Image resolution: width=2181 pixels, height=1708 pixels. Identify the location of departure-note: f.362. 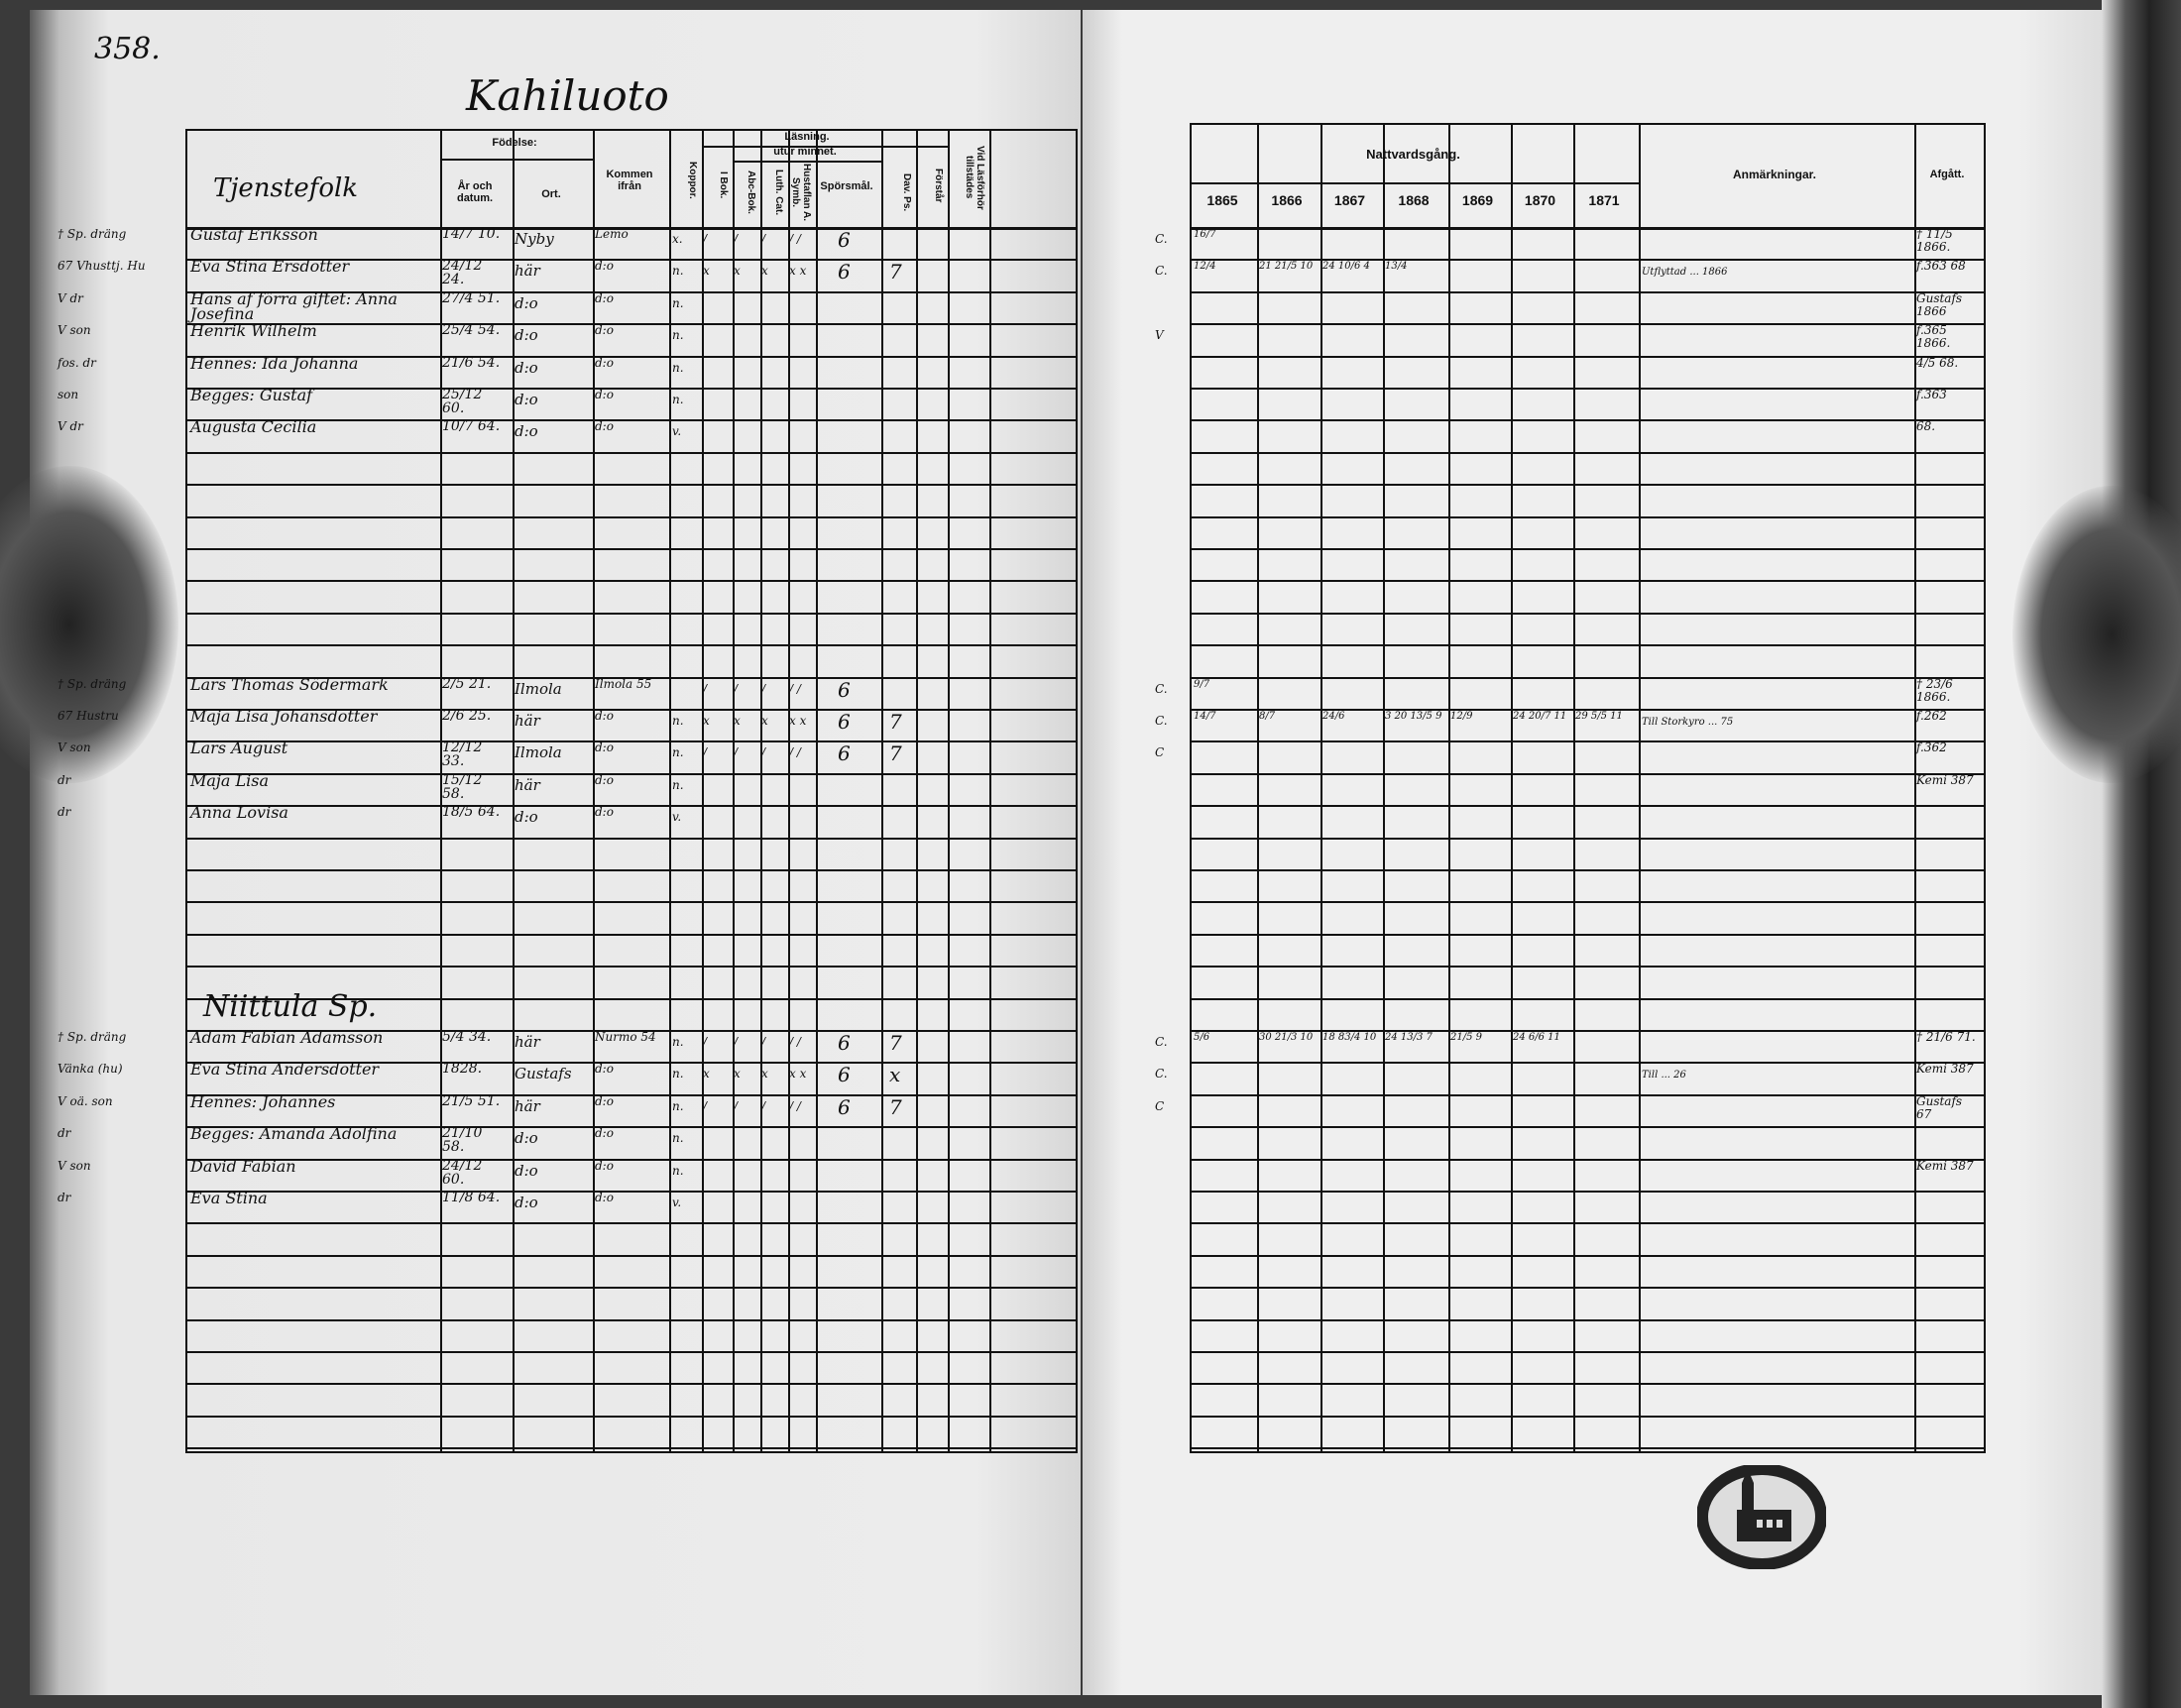
(1931, 747).